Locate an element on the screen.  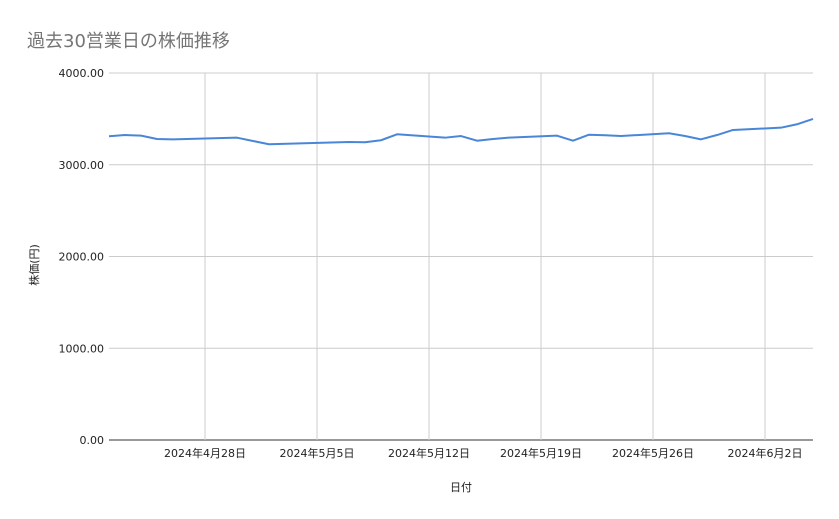
x-tick-label: 2024年6月2日 is located at coordinates (765, 453).